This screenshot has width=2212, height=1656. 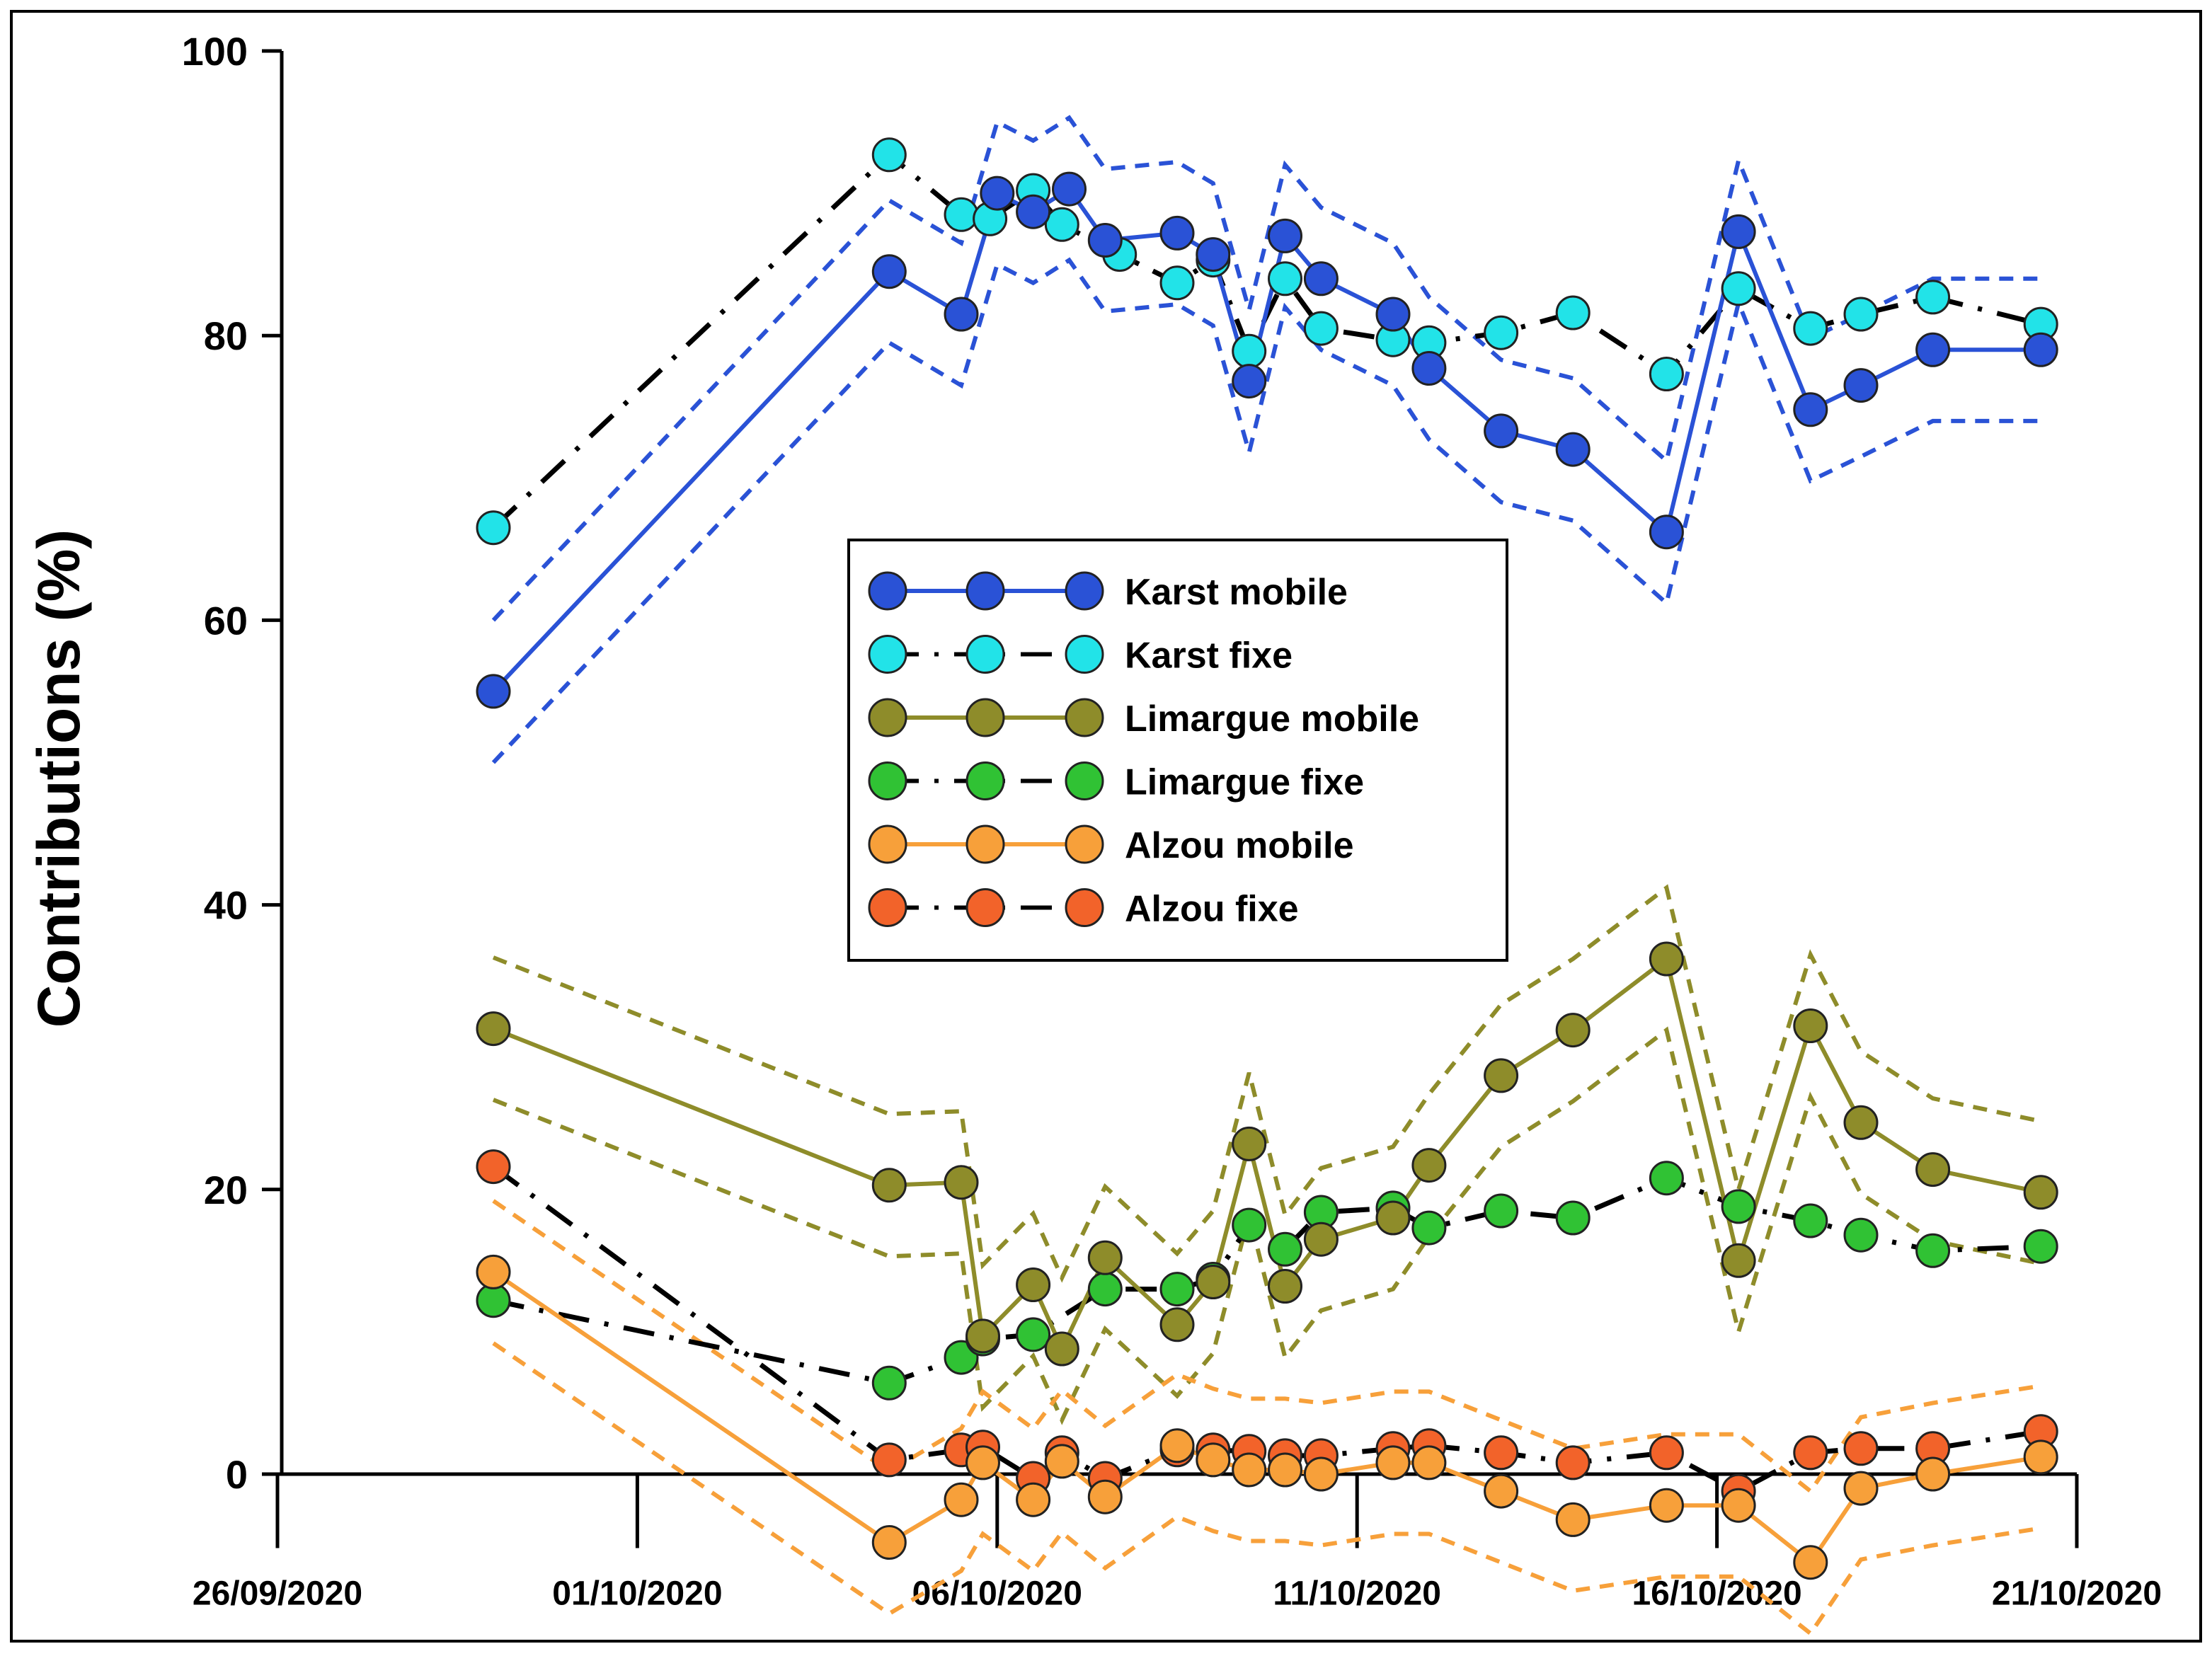 I want to click on alzou-mobile-line, so click(x=1266, y=1418).